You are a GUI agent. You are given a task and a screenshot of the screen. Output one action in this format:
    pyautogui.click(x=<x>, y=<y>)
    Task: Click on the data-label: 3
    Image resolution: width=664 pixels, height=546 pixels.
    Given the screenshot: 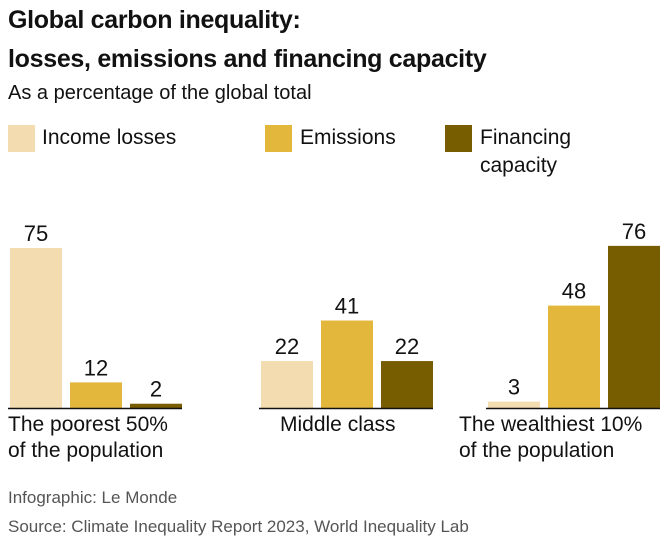 What is the action you would take?
    pyautogui.click(x=514, y=387)
    